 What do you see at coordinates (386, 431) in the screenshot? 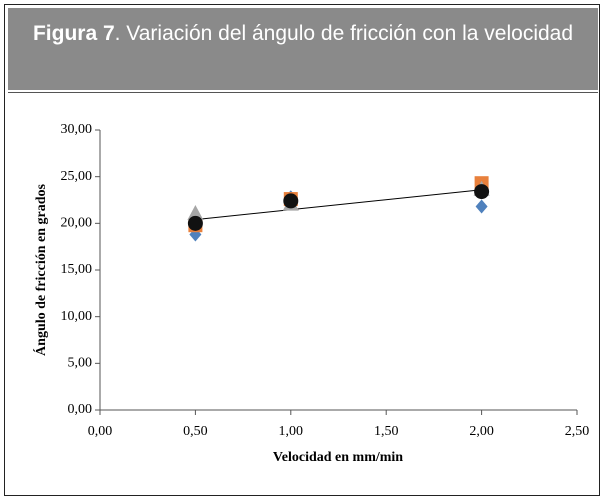
I see `x-tick-label: 1,50` at bounding box center [386, 431].